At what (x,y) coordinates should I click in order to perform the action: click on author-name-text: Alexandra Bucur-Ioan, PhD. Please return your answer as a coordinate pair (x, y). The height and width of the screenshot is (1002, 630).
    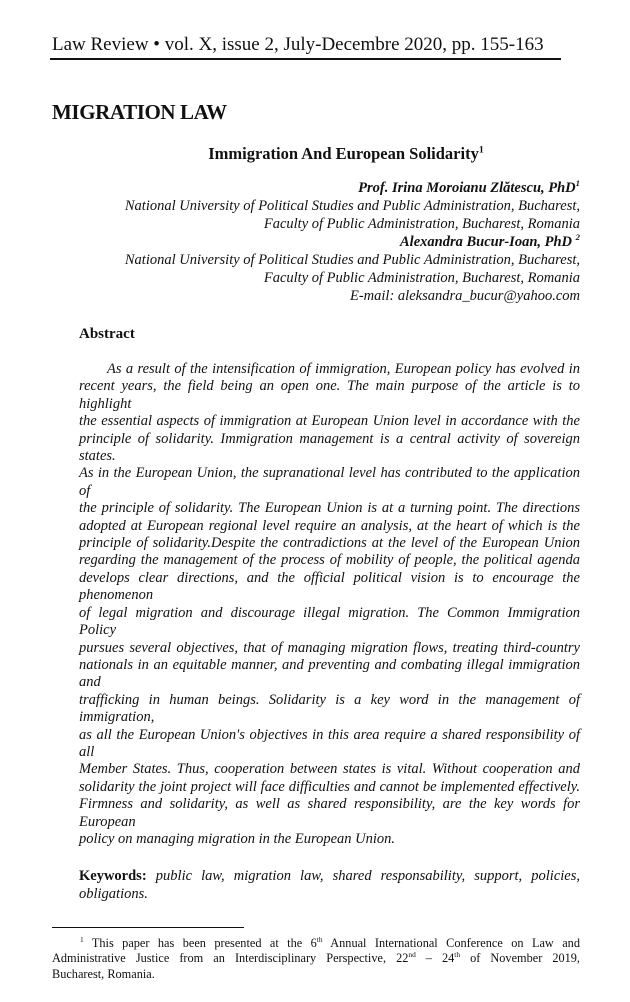
    Looking at the image, I should click on (488, 242).